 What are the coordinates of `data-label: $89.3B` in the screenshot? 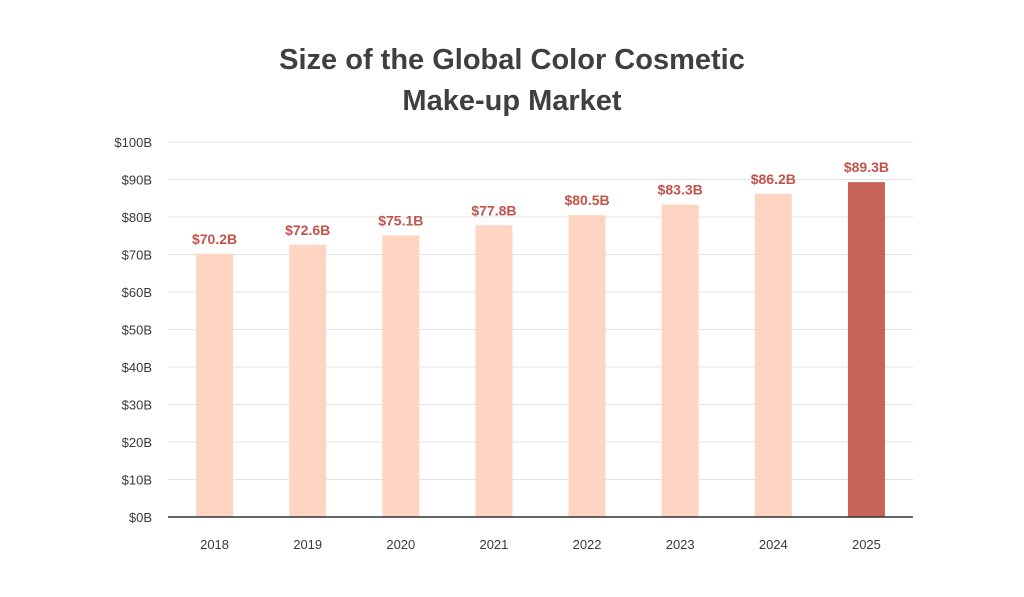 It's located at (866, 167).